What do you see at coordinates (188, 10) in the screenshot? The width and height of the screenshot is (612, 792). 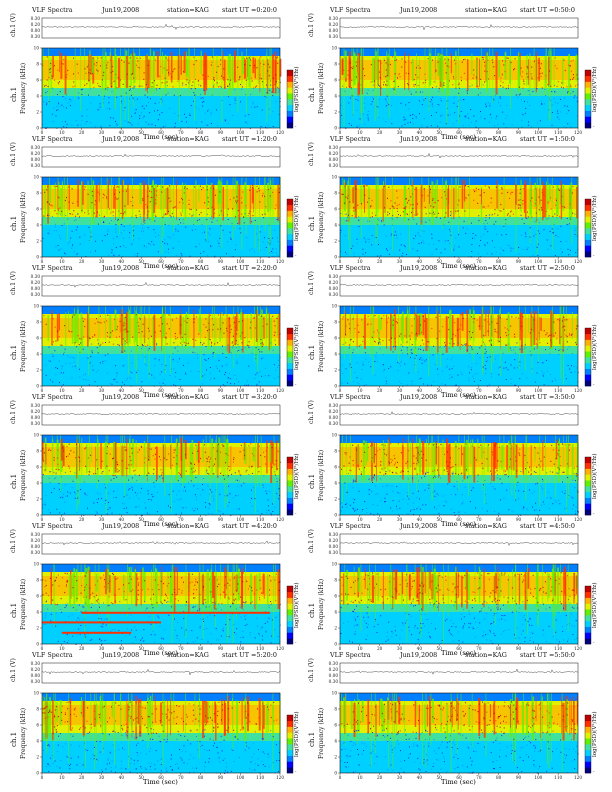 I see `station-label: station=KAG` at bounding box center [188, 10].